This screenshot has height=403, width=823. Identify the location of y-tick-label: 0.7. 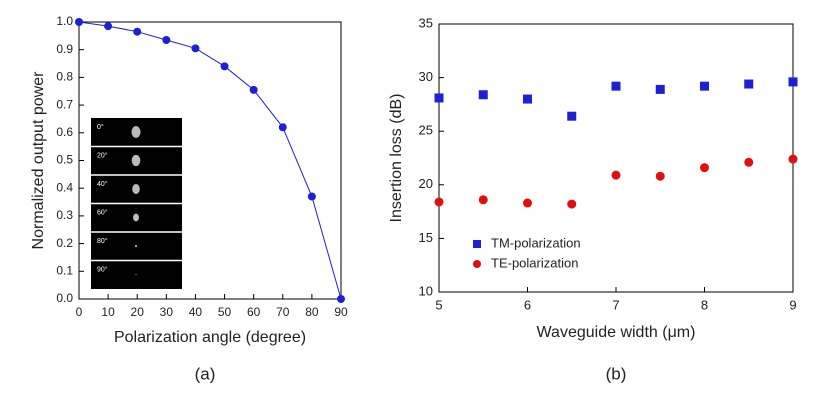
(64, 104).